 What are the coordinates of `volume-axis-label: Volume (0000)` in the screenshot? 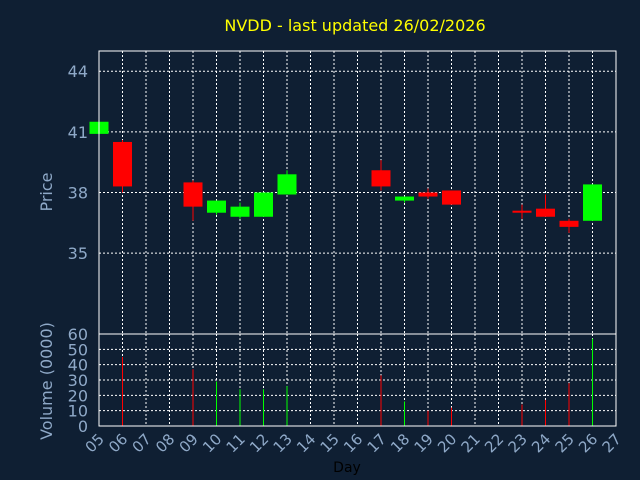 It's located at (46, 381).